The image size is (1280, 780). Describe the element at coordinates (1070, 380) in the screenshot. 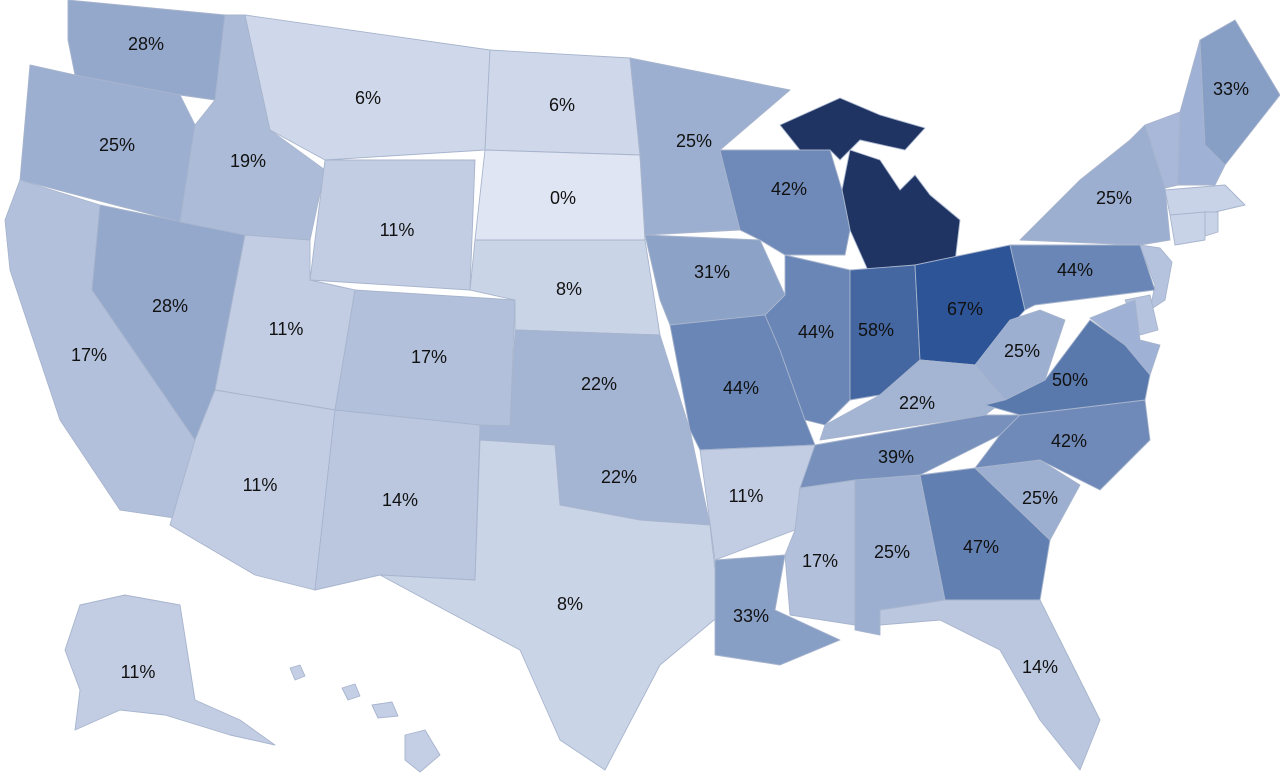

I see `value-label: 50%` at that location.